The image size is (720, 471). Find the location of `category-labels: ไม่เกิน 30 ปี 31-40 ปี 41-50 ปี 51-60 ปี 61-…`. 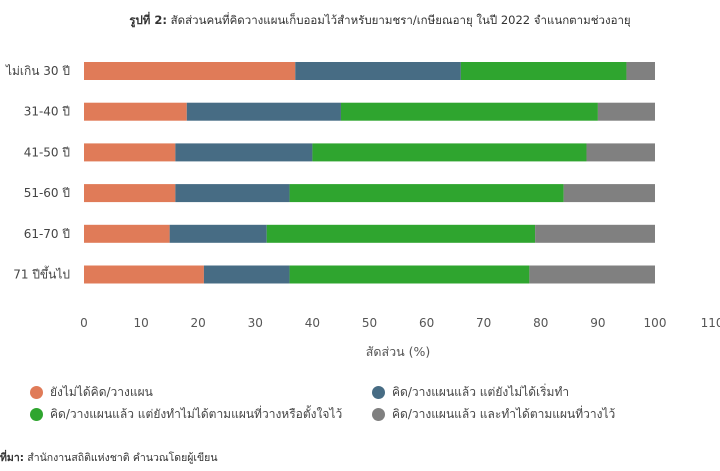

category-labels: ไม่เกิน 30 ปี 31-40 ปี 41-50 ปี 51-60 ปี 61-… is located at coordinates (37, 173).